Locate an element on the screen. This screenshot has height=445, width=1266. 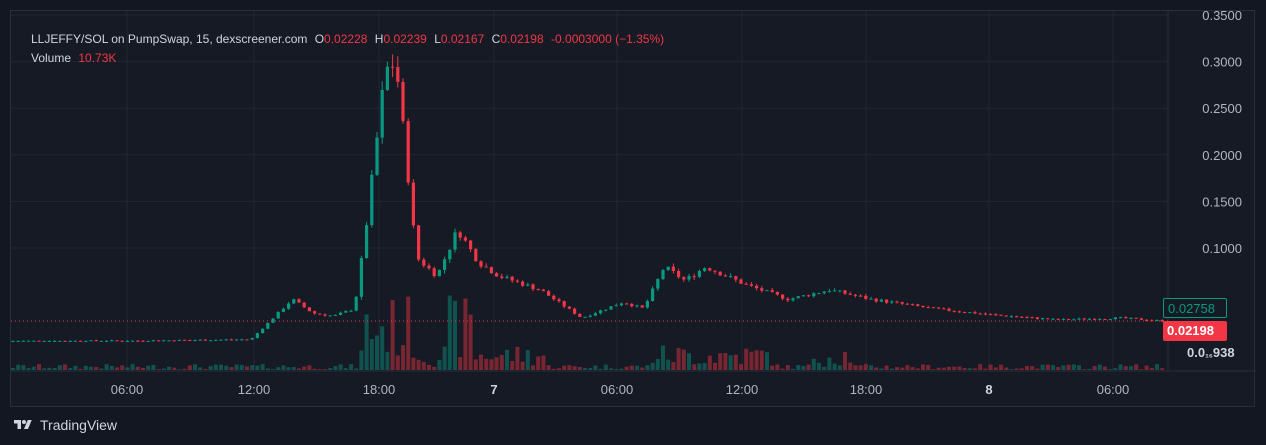
y-tick-label: 0.2500 is located at coordinates (1222, 108).